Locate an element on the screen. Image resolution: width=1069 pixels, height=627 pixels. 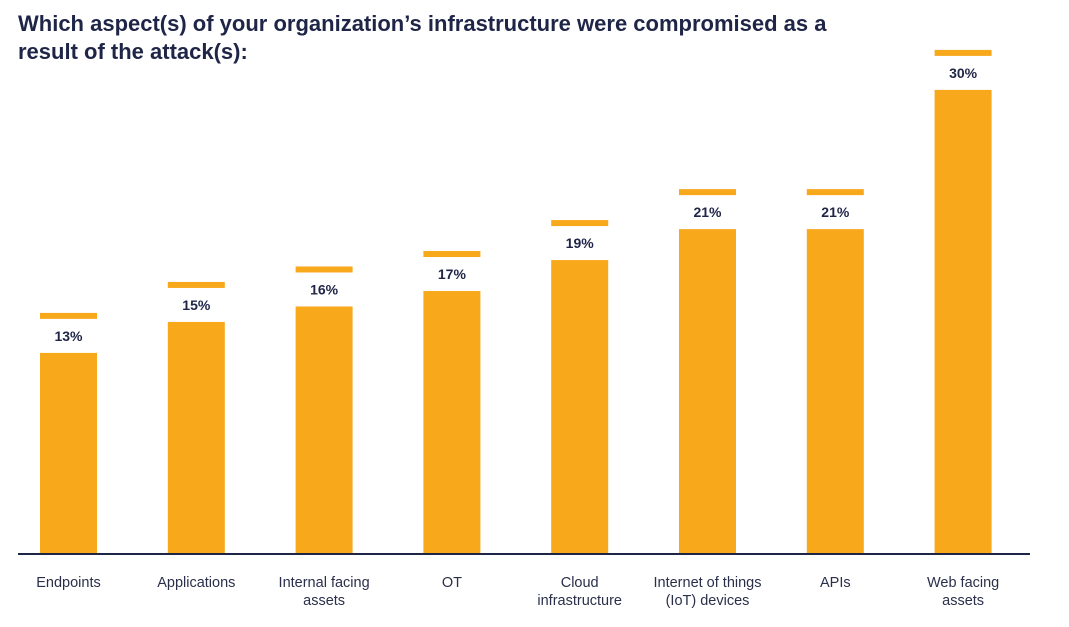
bar-value-label: 16% is located at coordinates (324, 289).